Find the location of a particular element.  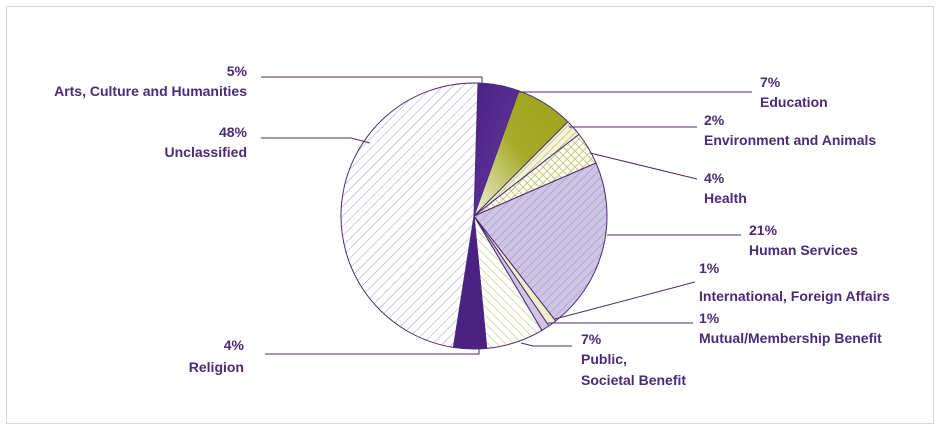

leader-line-unclassified is located at coordinates (316, 140).